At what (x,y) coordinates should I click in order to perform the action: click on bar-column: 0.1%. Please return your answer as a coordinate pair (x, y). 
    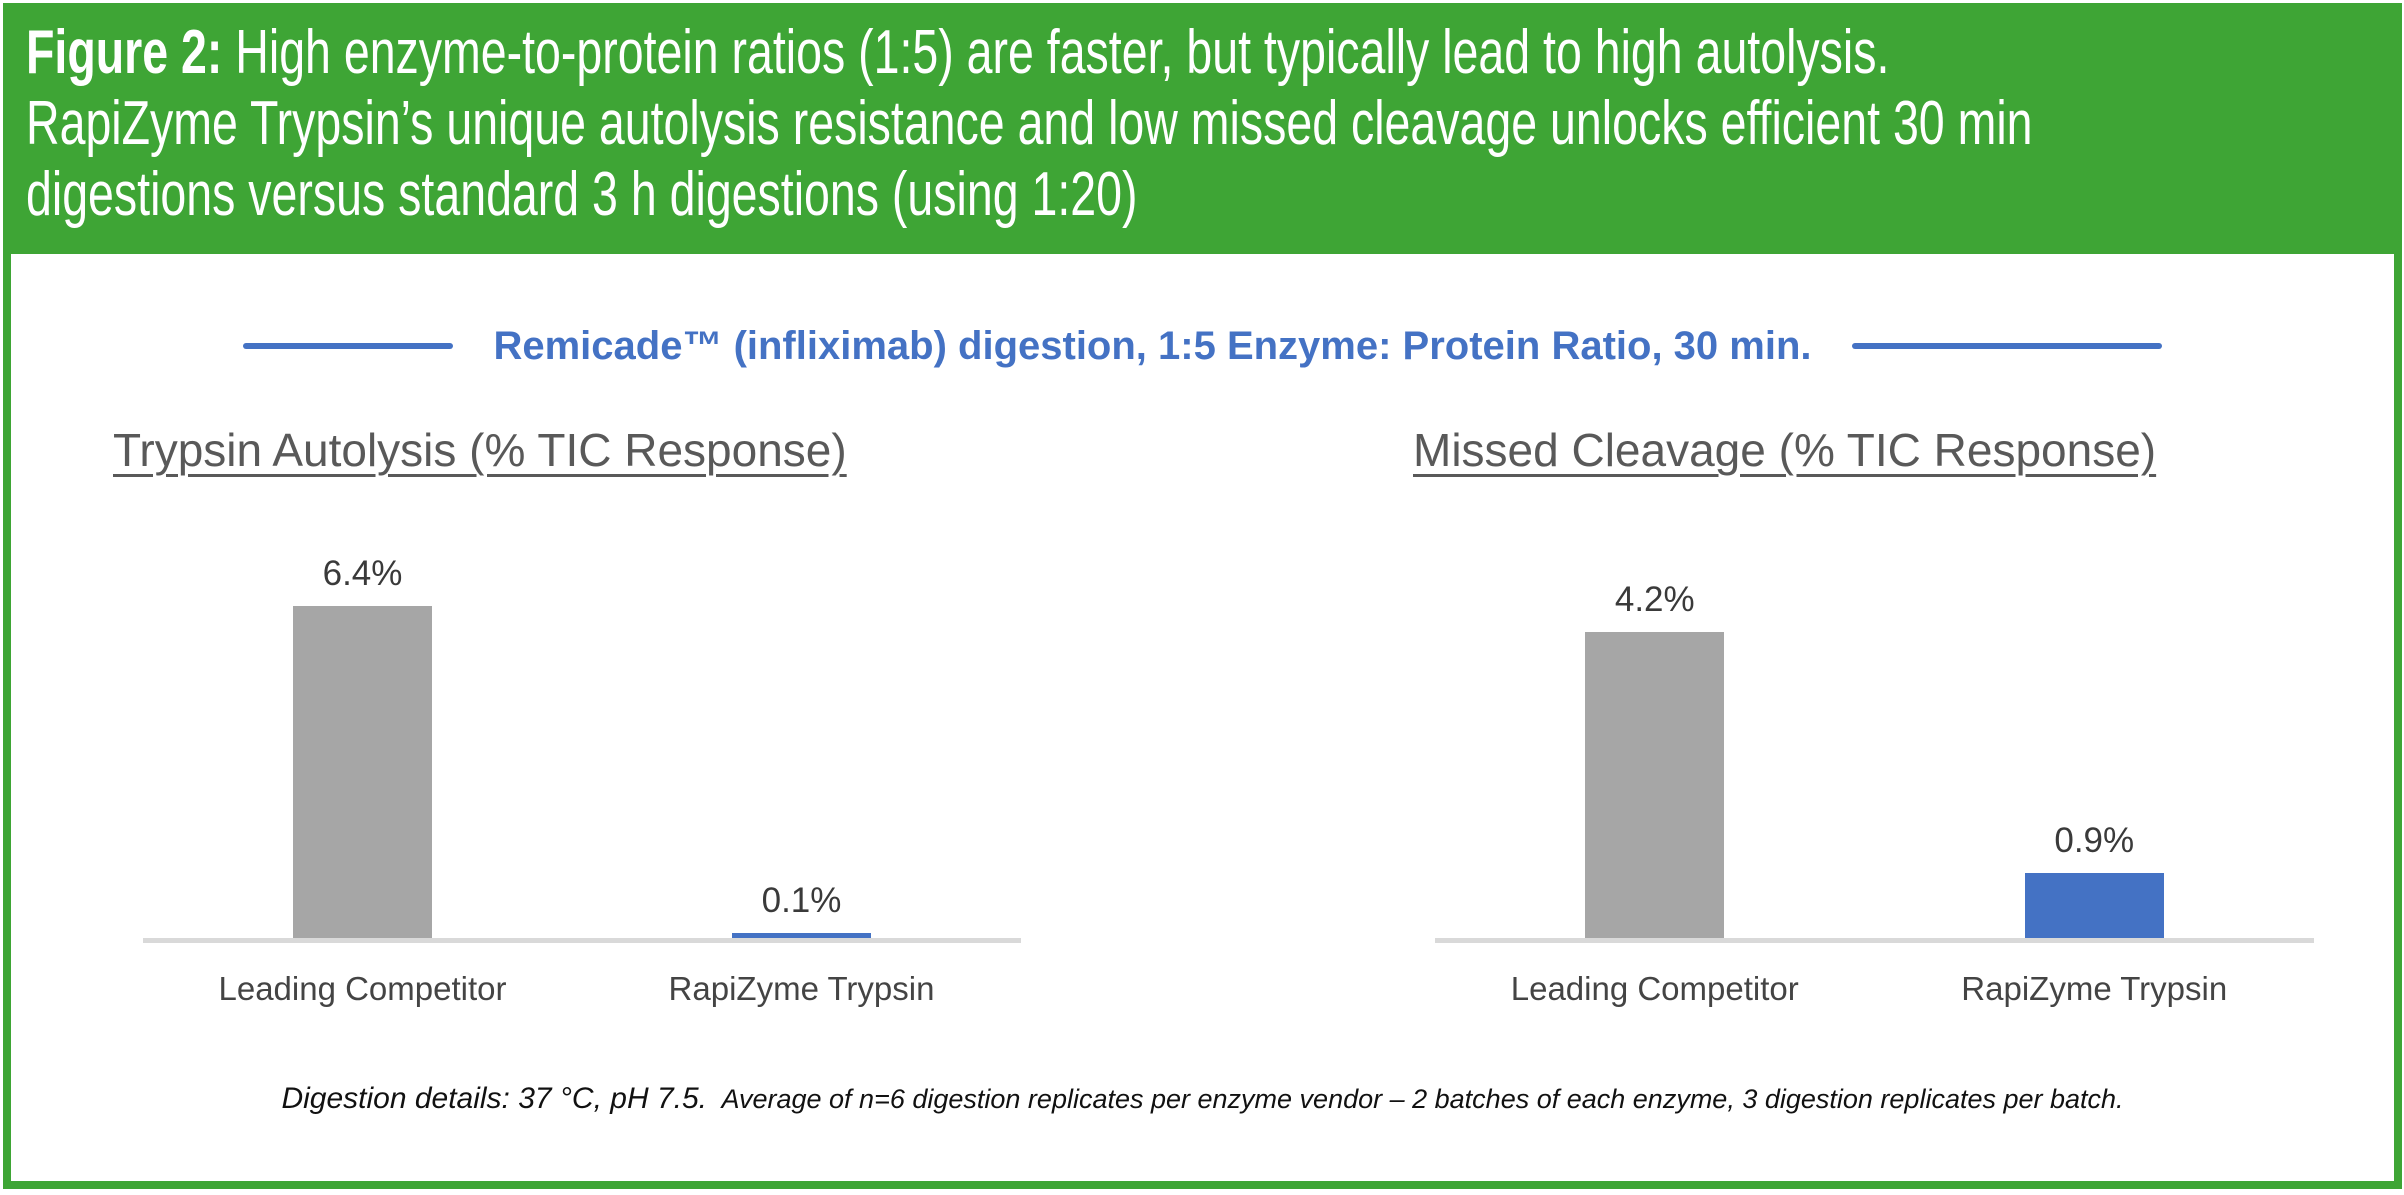
    Looking at the image, I should click on (801, 769).